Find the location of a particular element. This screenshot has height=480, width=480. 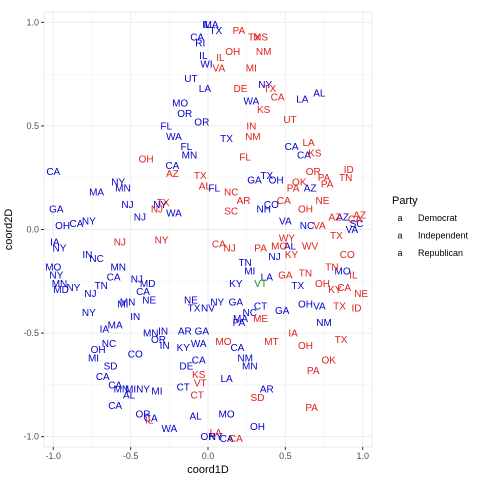

point-label: ME is located at coordinates (260, 319).